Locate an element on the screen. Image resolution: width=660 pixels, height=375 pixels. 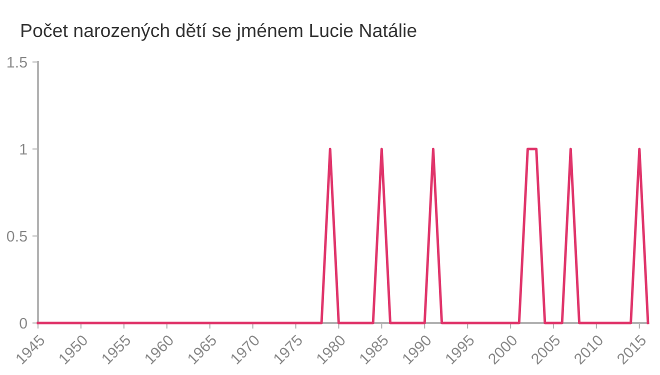
y-tick-label: 0 is located at coordinates (23, 323).